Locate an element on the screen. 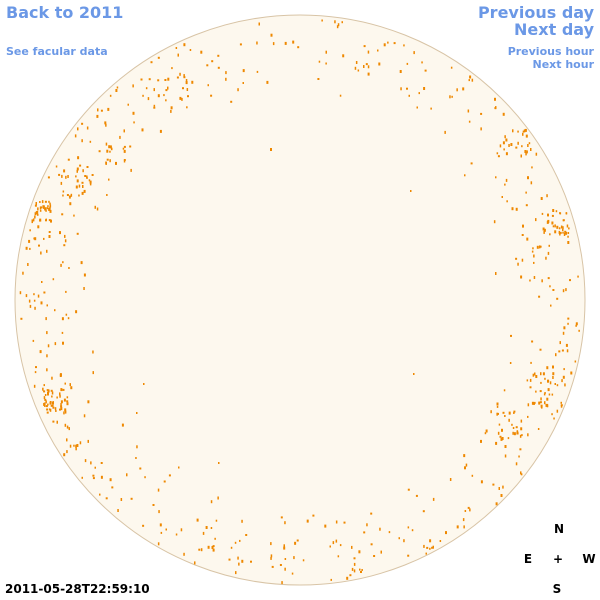 This screenshot has height=600, width=600. next-day-link: Next day is located at coordinates (554, 29).